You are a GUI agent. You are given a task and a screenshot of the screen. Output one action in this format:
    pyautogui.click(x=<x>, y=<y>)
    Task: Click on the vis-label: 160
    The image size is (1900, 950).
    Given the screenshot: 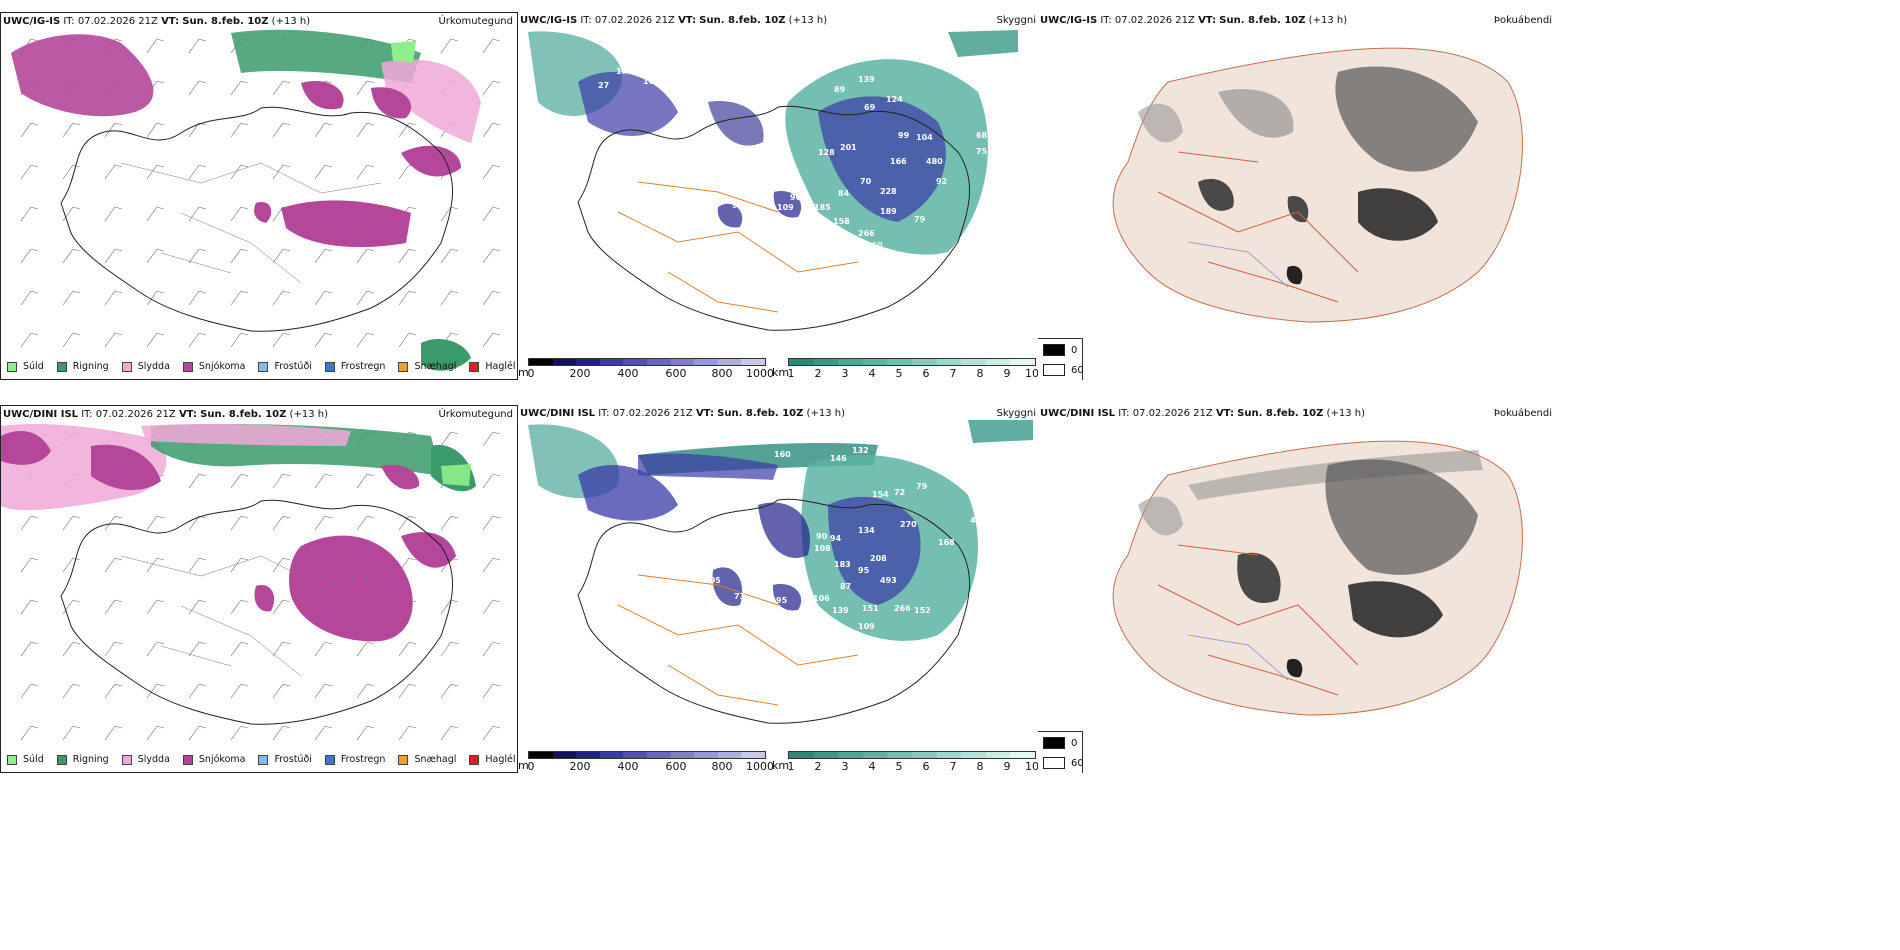 What is the action you would take?
    pyautogui.click(x=782, y=454)
    